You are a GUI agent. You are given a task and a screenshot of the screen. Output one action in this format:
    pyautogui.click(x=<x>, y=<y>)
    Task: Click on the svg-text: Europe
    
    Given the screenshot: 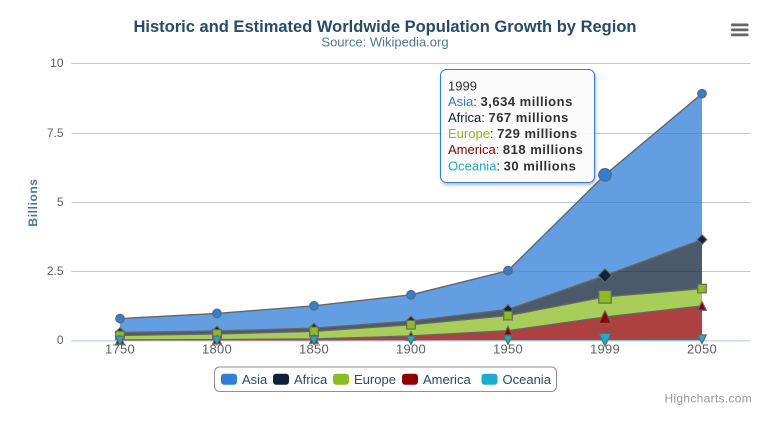 What is the action you would take?
    pyautogui.click(x=375, y=379)
    